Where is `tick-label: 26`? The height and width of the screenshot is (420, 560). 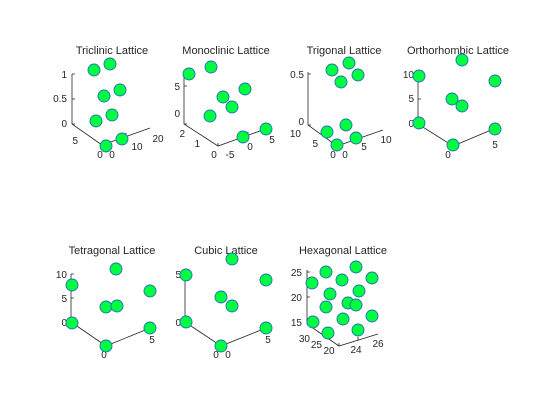 tick-label: 26 is located at coordinates (378, 344).